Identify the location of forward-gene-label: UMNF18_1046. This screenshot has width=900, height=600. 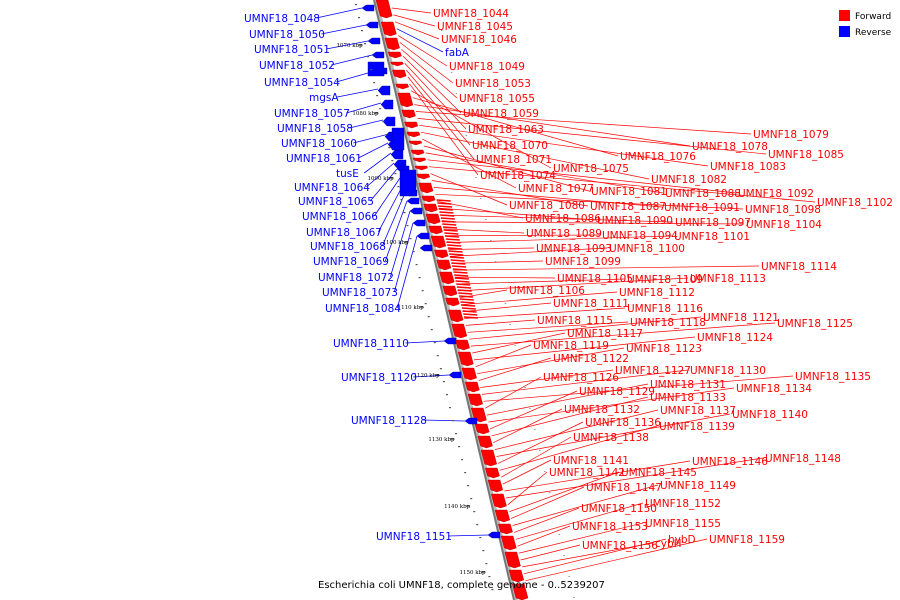
(479, 40).